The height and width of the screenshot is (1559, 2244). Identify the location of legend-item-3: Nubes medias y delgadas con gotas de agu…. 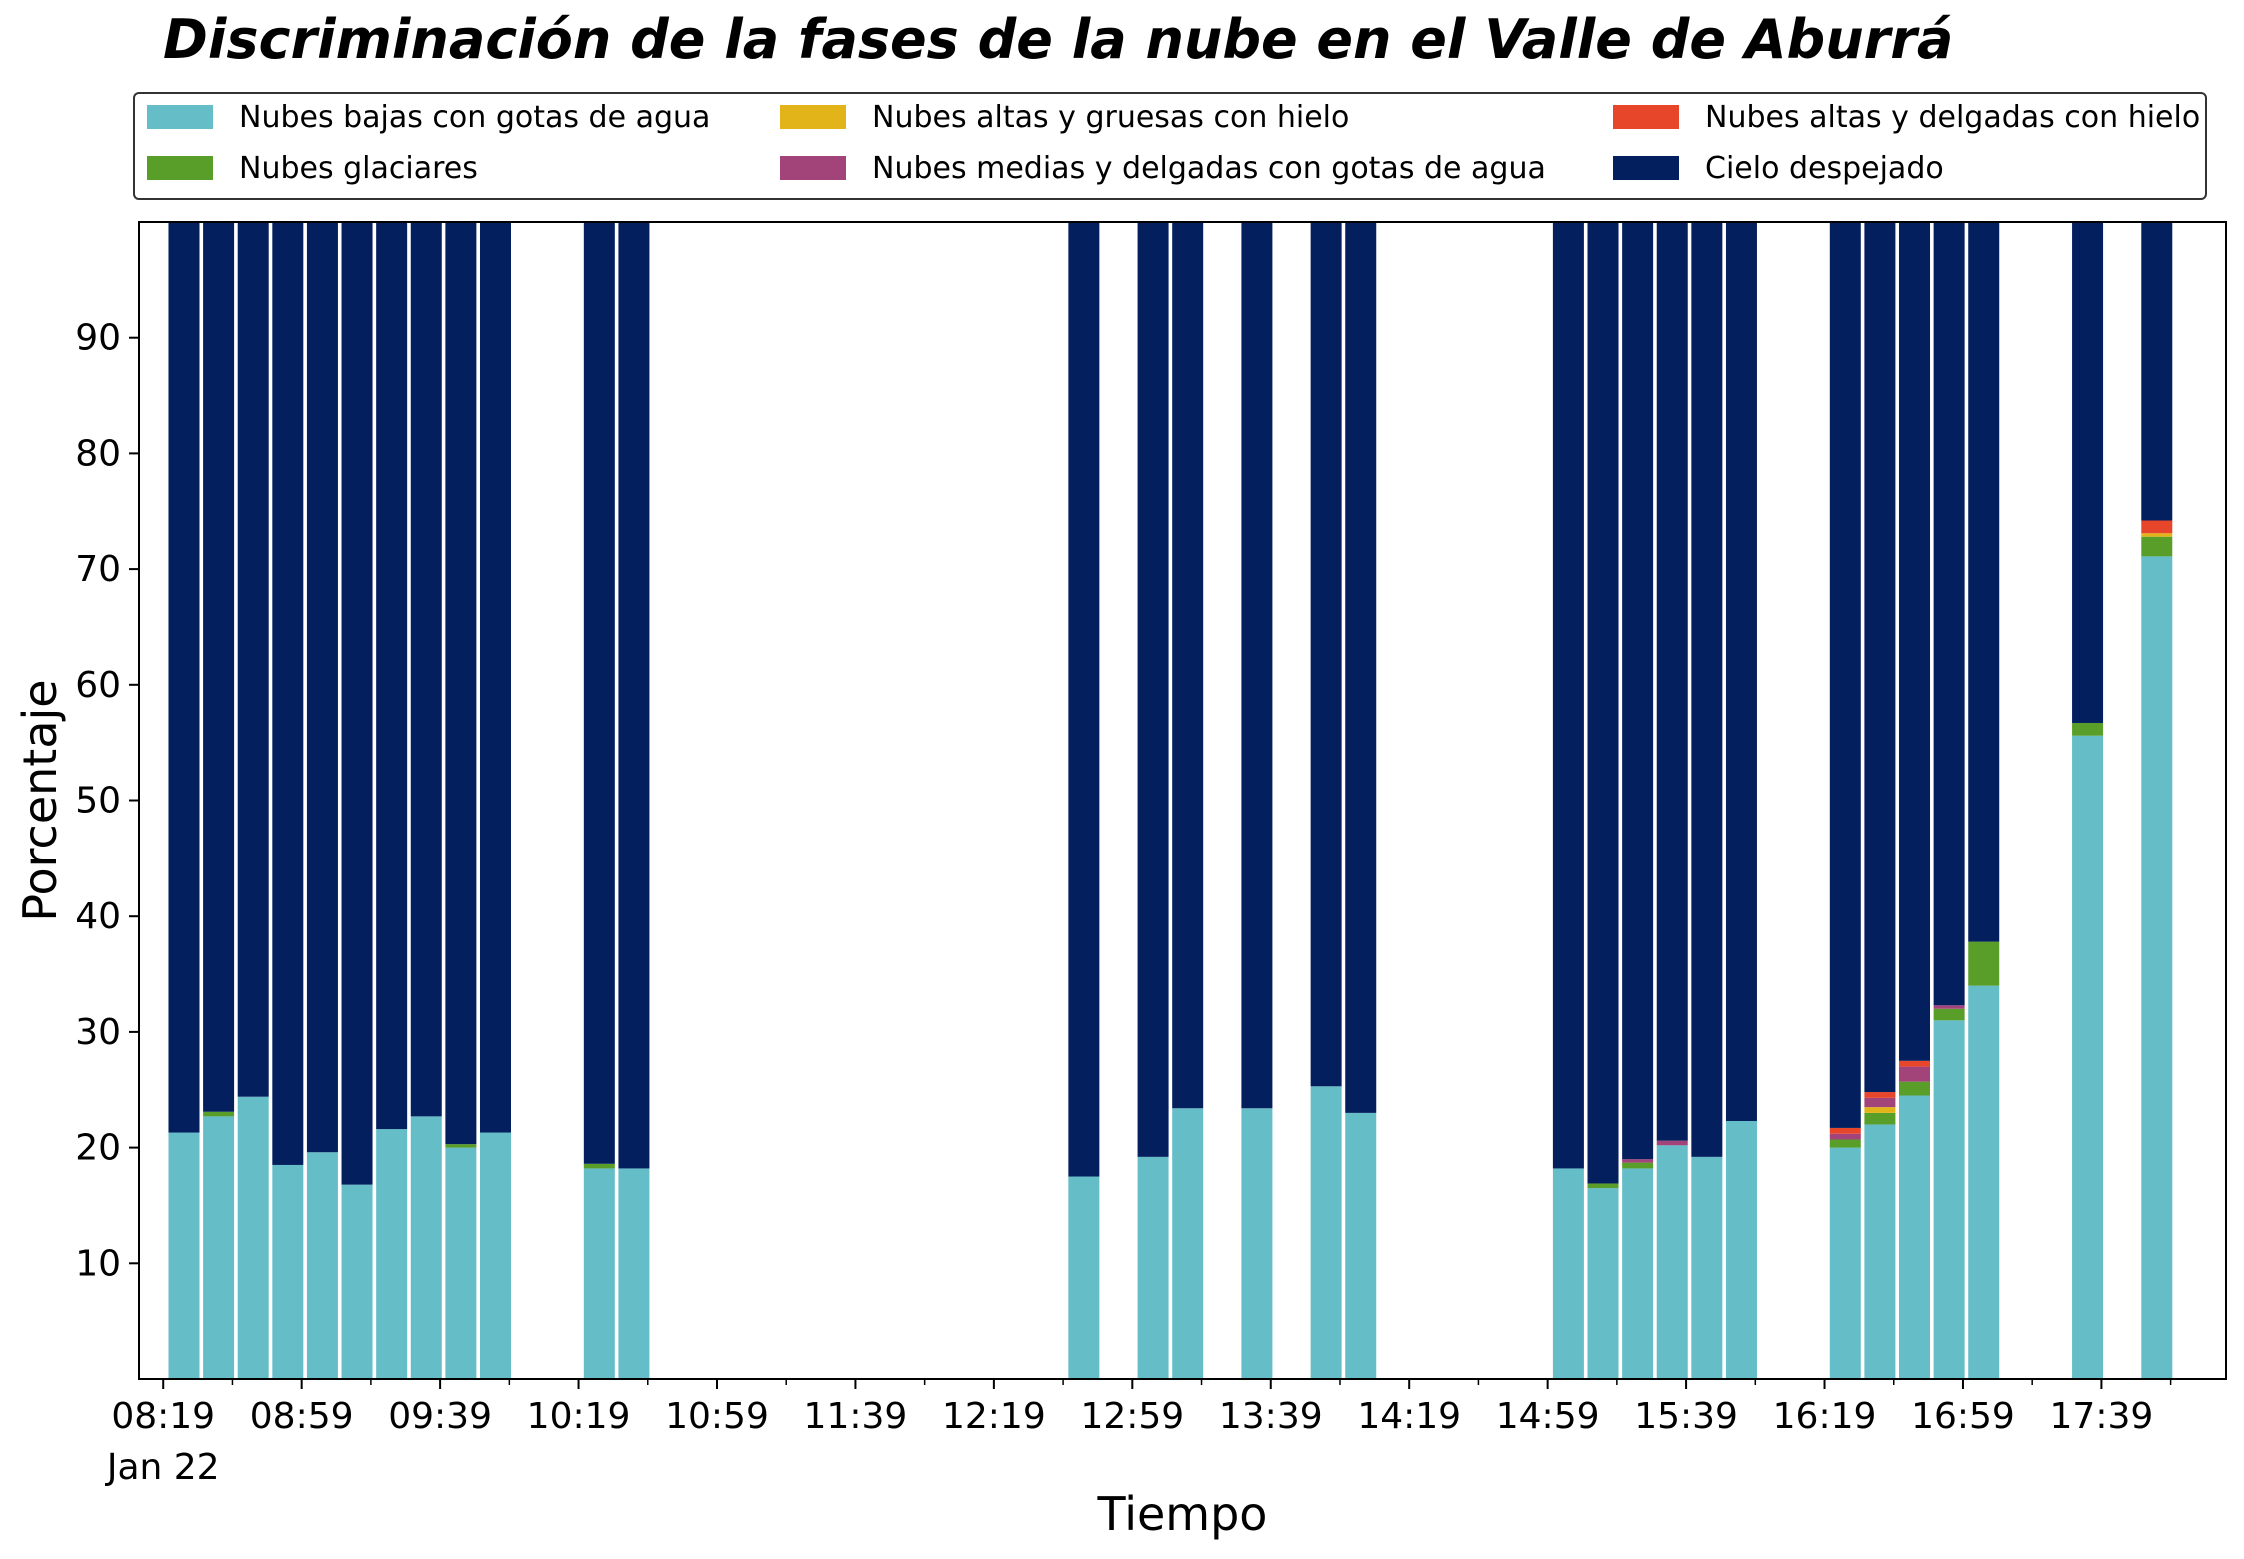
(1163, 168).